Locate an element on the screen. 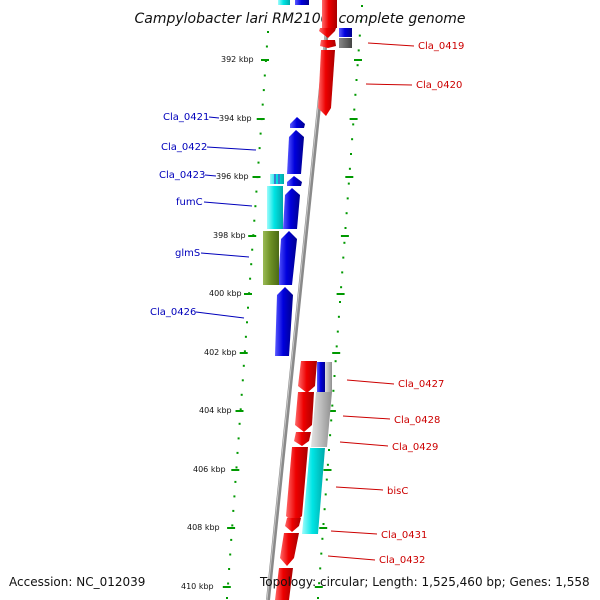  label-bisc: bisC is located at coordinates (397, 491).